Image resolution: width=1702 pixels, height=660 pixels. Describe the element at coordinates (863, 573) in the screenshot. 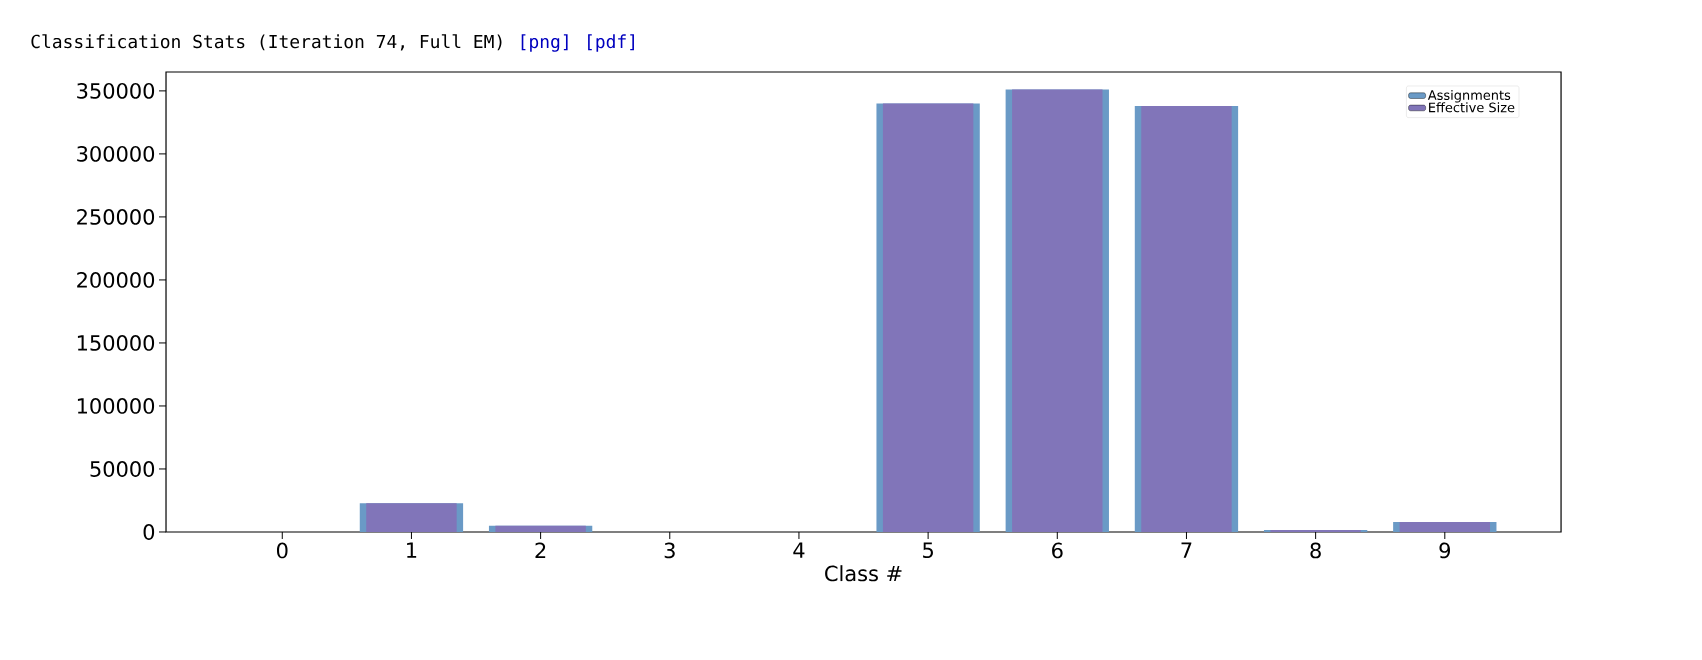

I see `x-axis-title: Class #` at that location.